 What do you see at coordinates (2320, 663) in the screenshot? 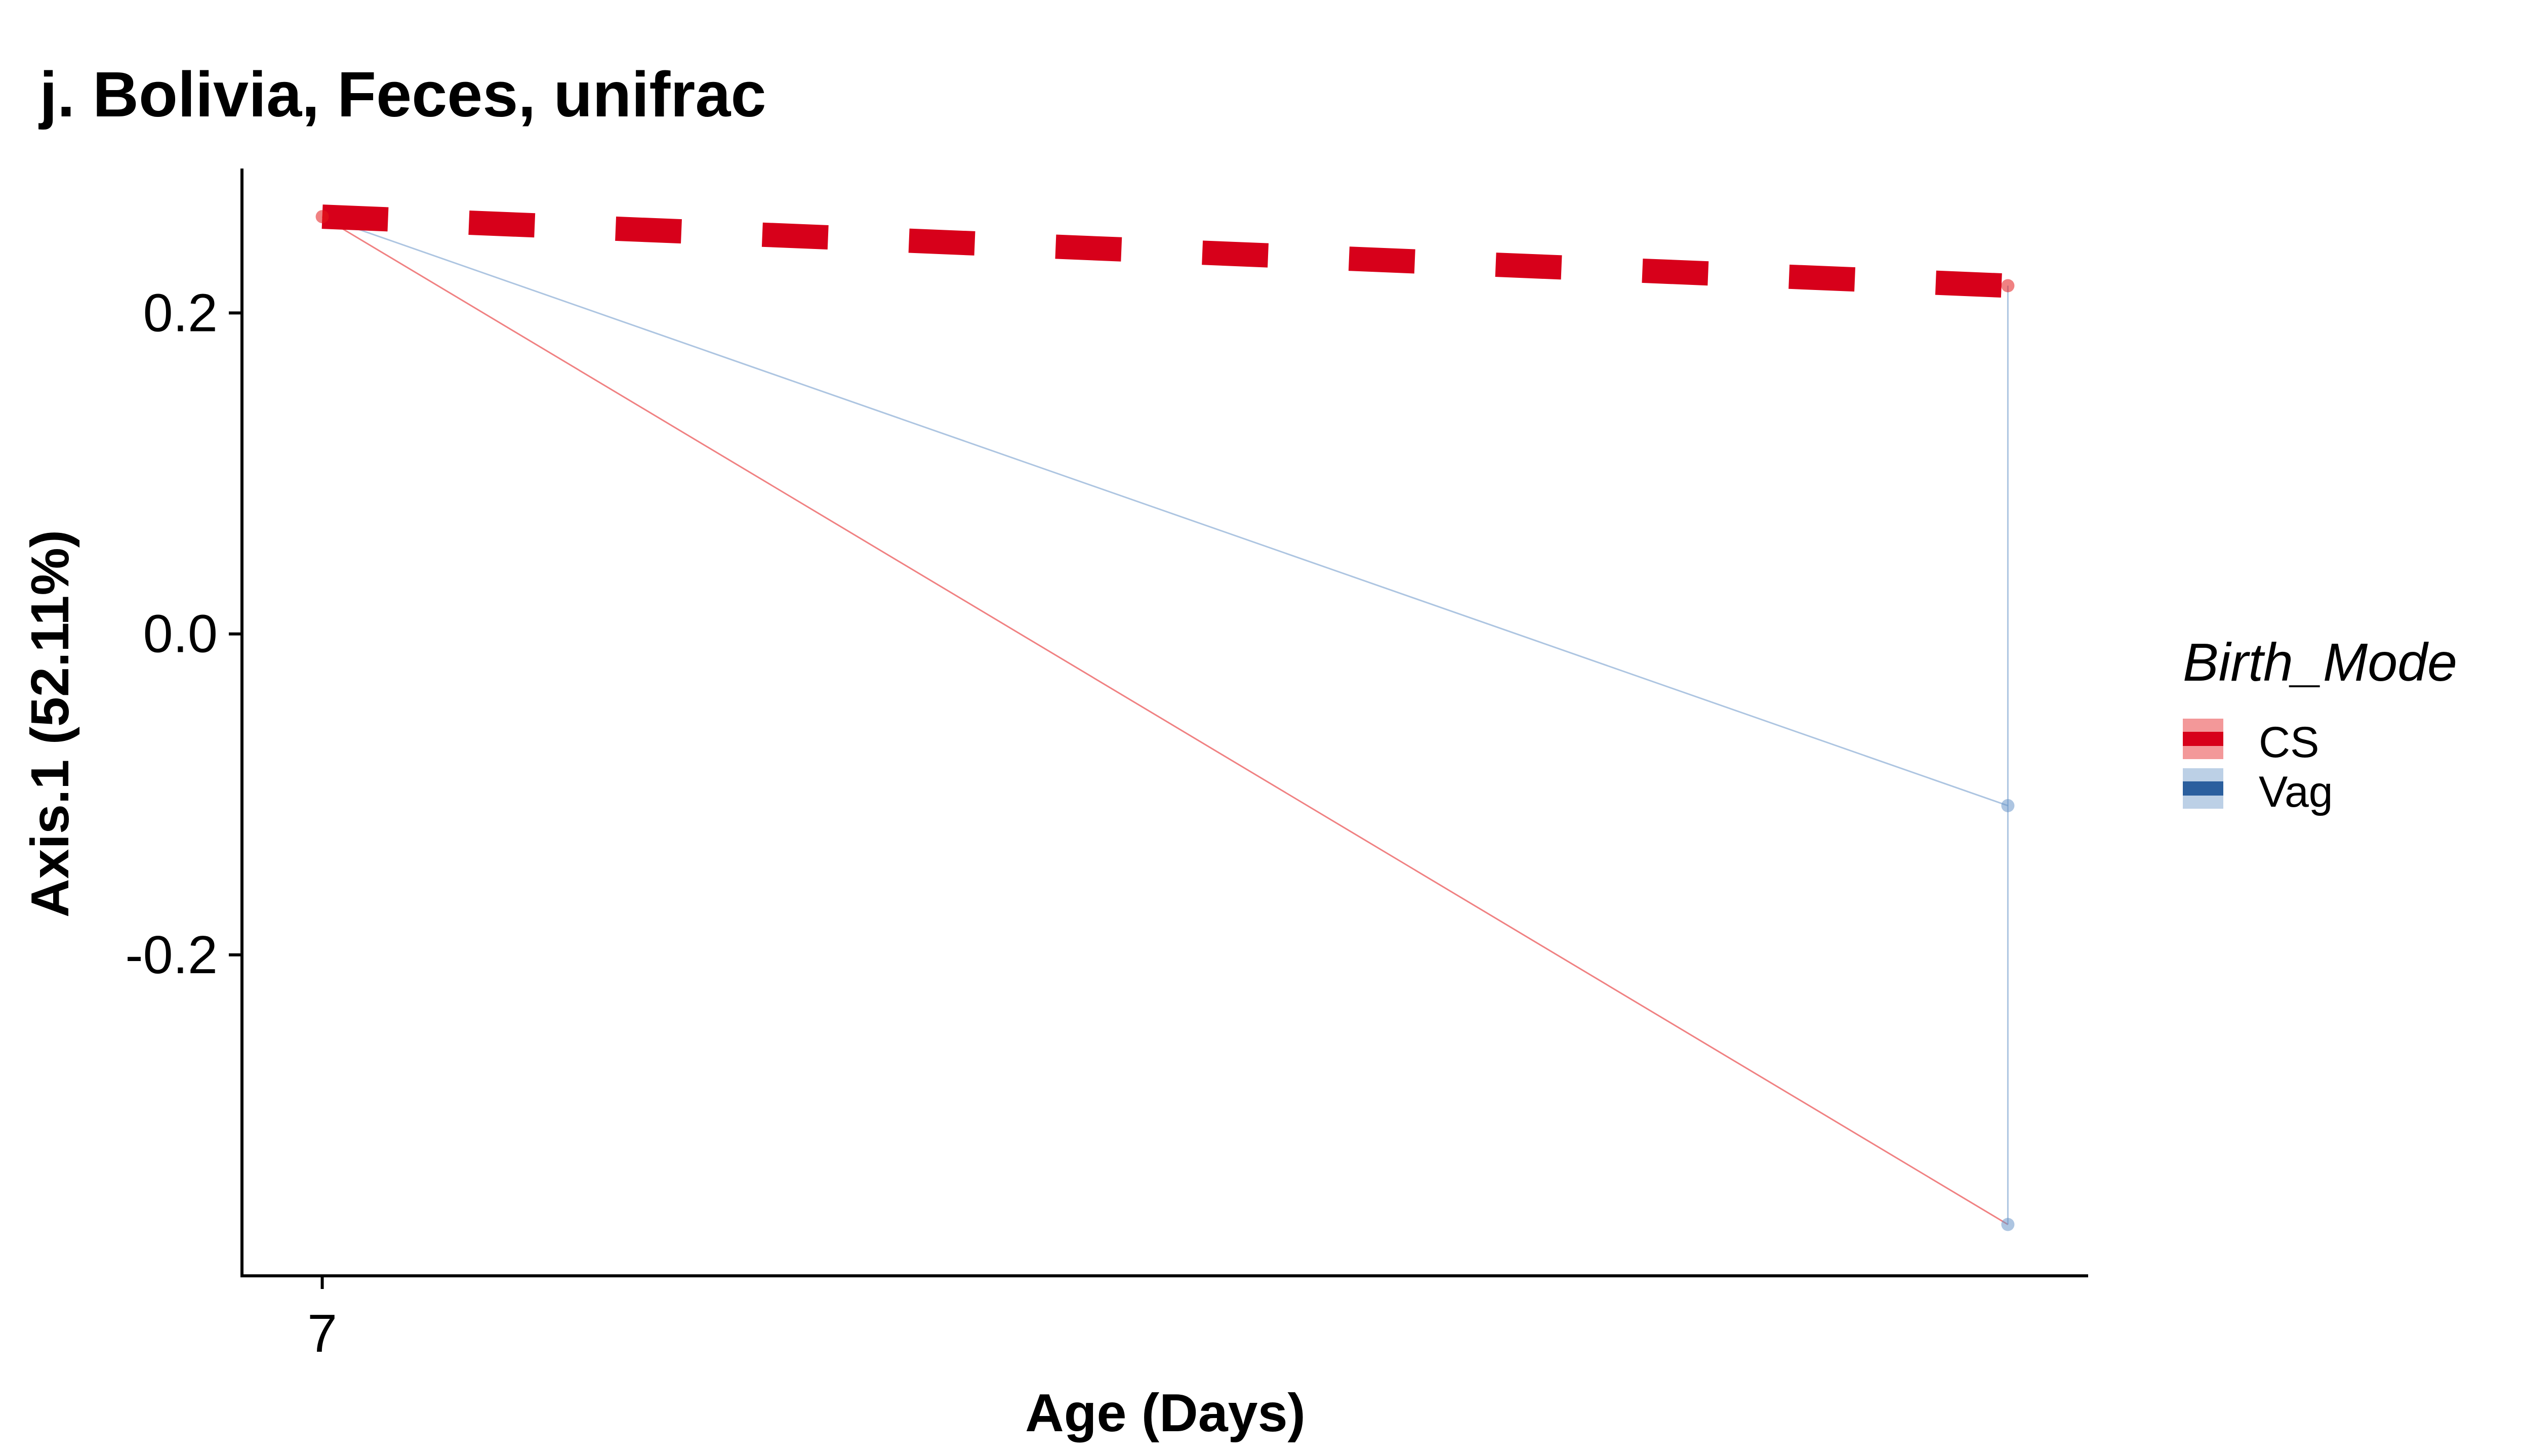
I see `legend-title: Birth_Mode` at bounding box center [2320, 663].